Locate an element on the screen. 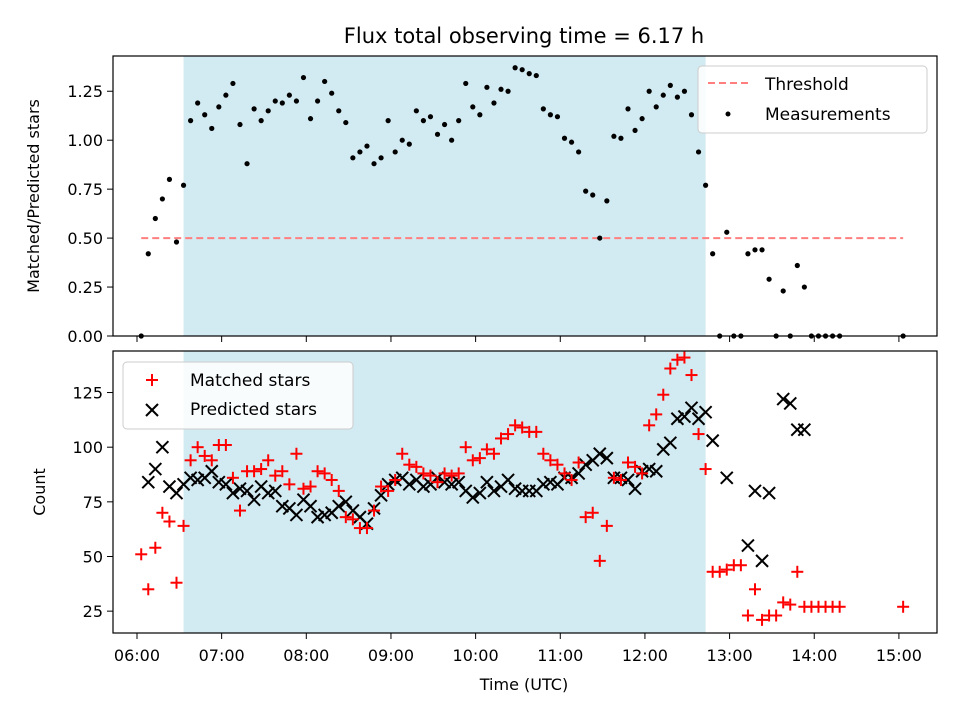 The width and height of the screenshot is (960, 720). x-tick-label: 11:00 is located at coordinates (560, 655).